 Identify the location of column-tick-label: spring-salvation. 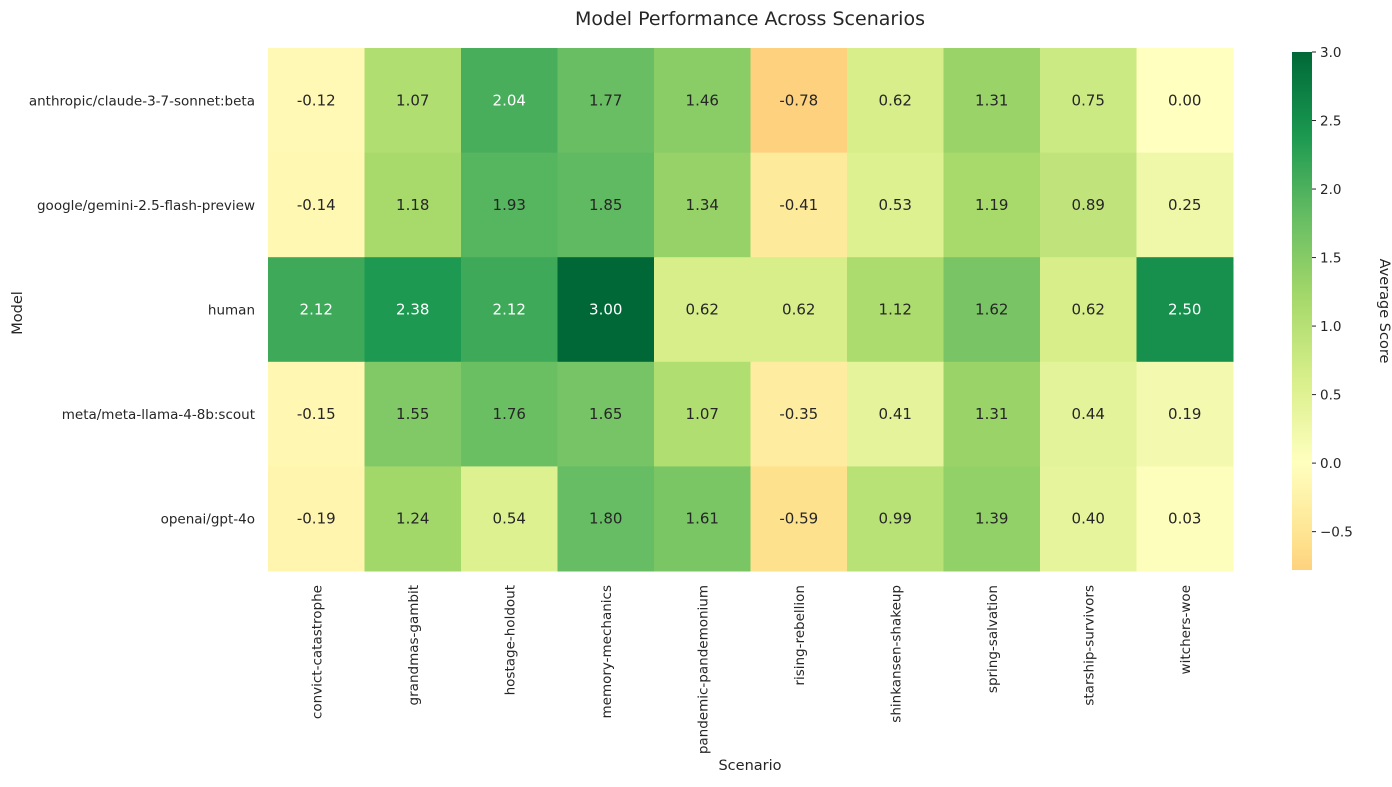
(993, 639).